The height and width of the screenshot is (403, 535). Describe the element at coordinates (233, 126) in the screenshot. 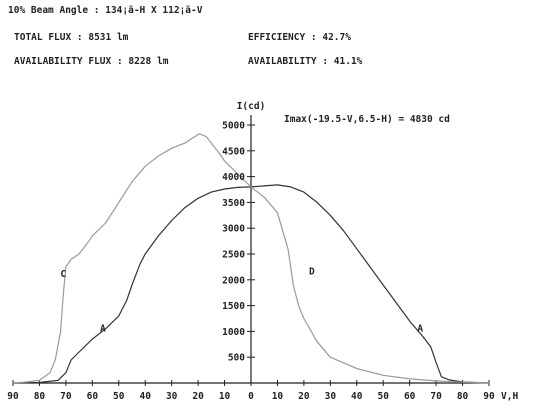

I see `y-tick-label: 5000` at that location.